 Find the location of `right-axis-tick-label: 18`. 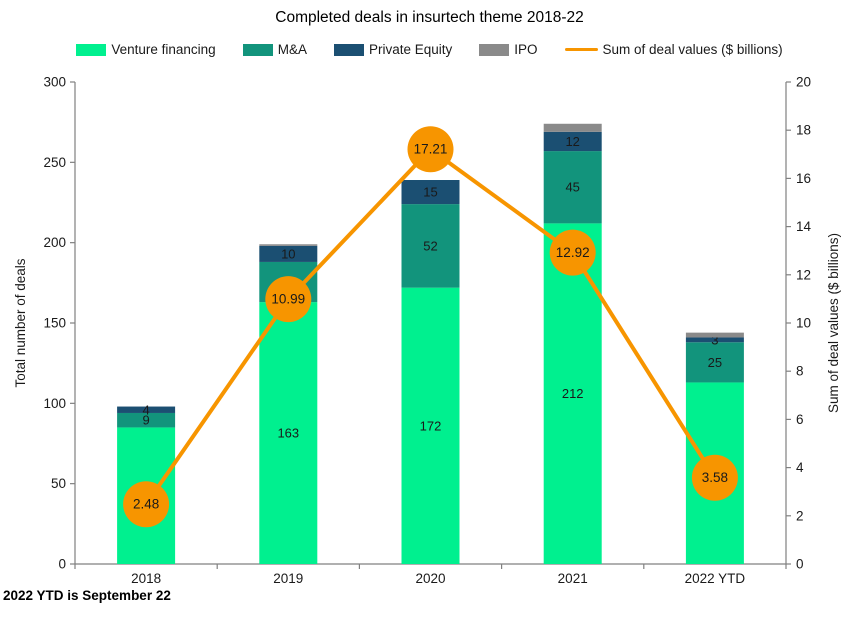

right-axis-tick-label: 18 is located at coordinates (803, 130).